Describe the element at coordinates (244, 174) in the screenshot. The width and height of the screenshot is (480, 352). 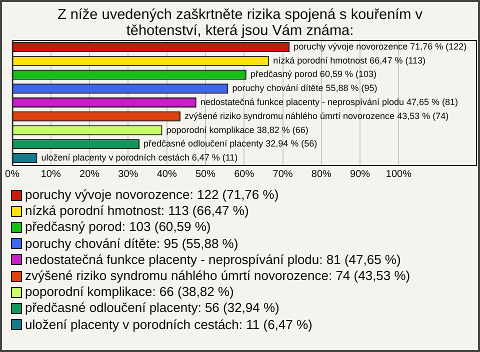
I see `x-tick-label: 60%` at that location.